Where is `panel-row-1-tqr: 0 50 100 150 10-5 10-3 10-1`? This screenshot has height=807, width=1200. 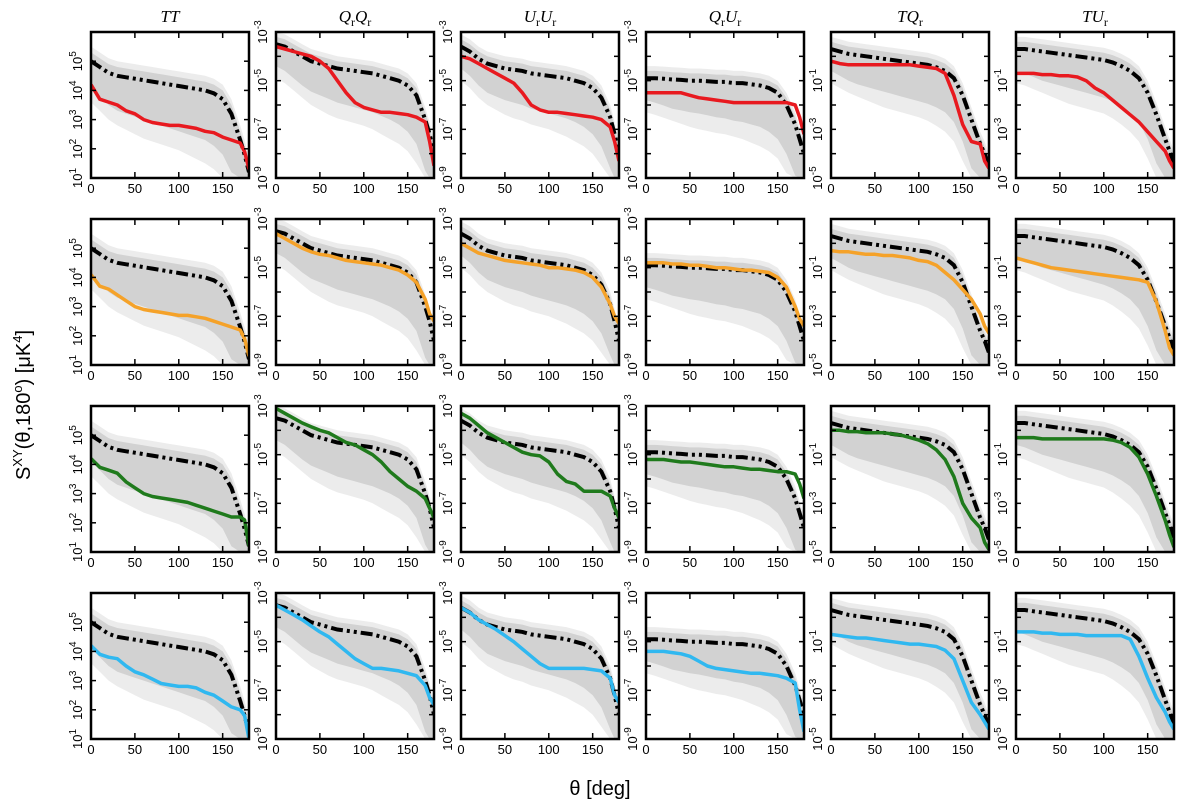
panel-row-1-tqr: 0 50 100 150 10-5 10-3 10-1 is located at coordinates (899, 113).